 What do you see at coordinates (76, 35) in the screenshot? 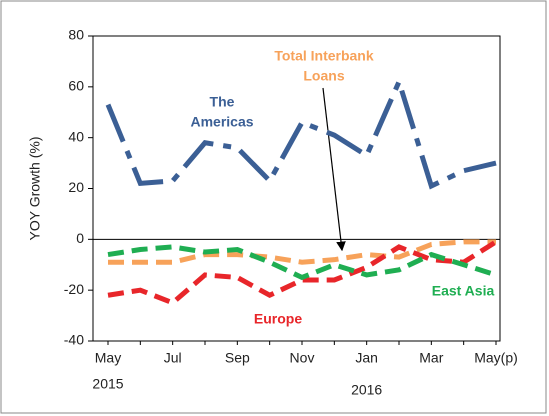
I see `y-tick-label: 80` at bounding box center [76, 35].